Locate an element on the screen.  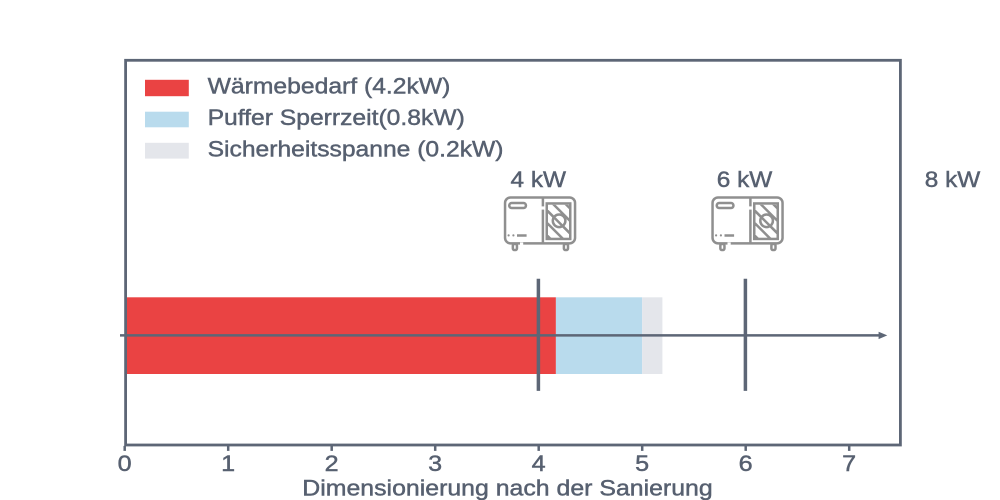
svg-text: 4 is located at coordinates (539, 463).